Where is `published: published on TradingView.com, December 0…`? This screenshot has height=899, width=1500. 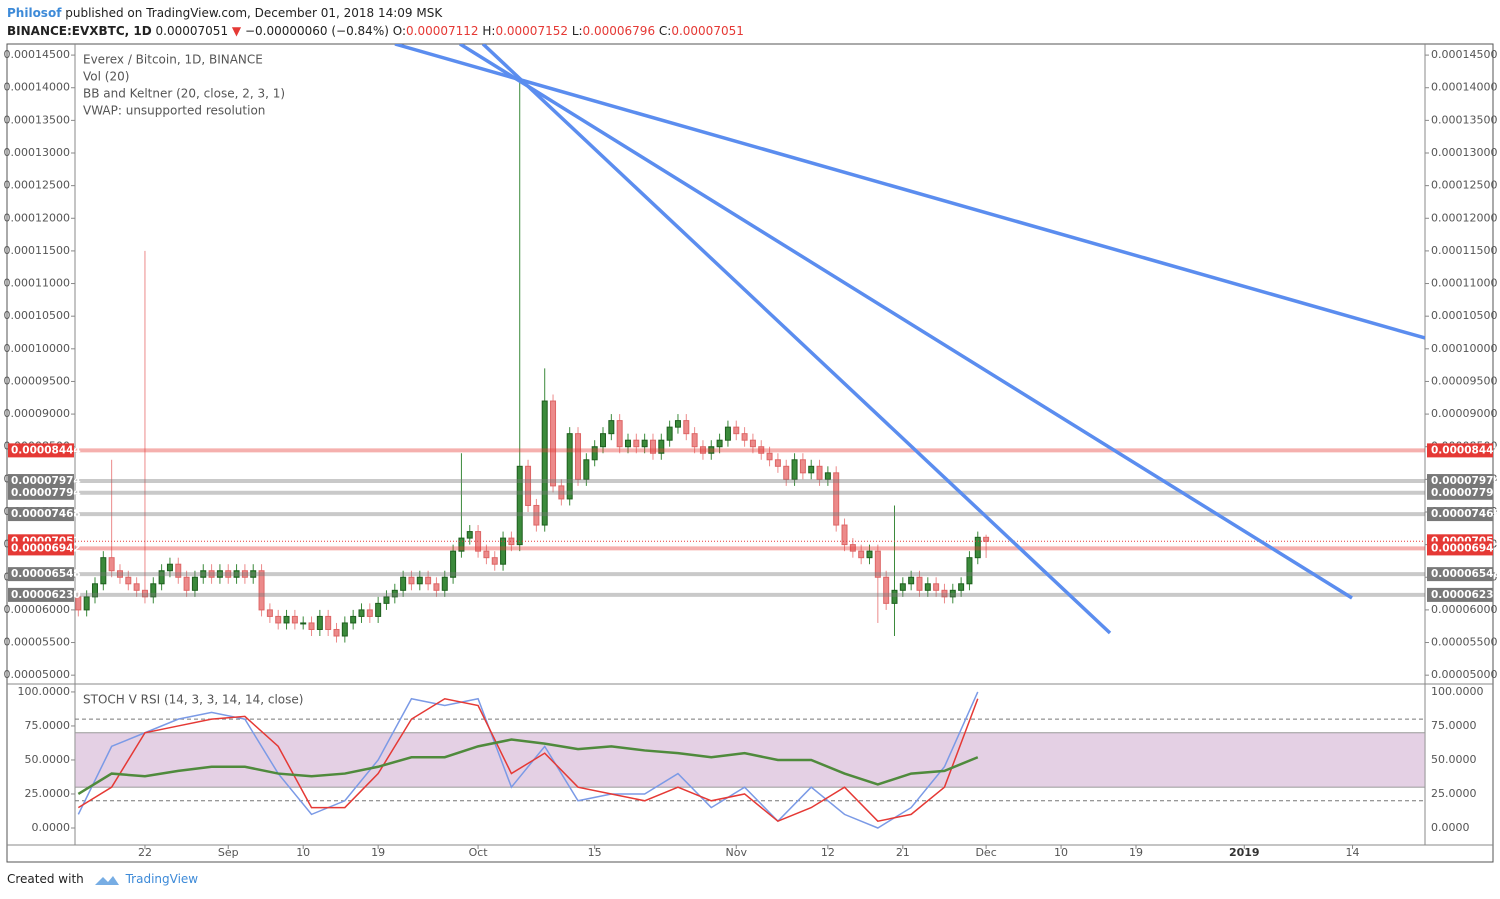 published: published on TradingView.com, December 0… is located at coordinates (254, 13).